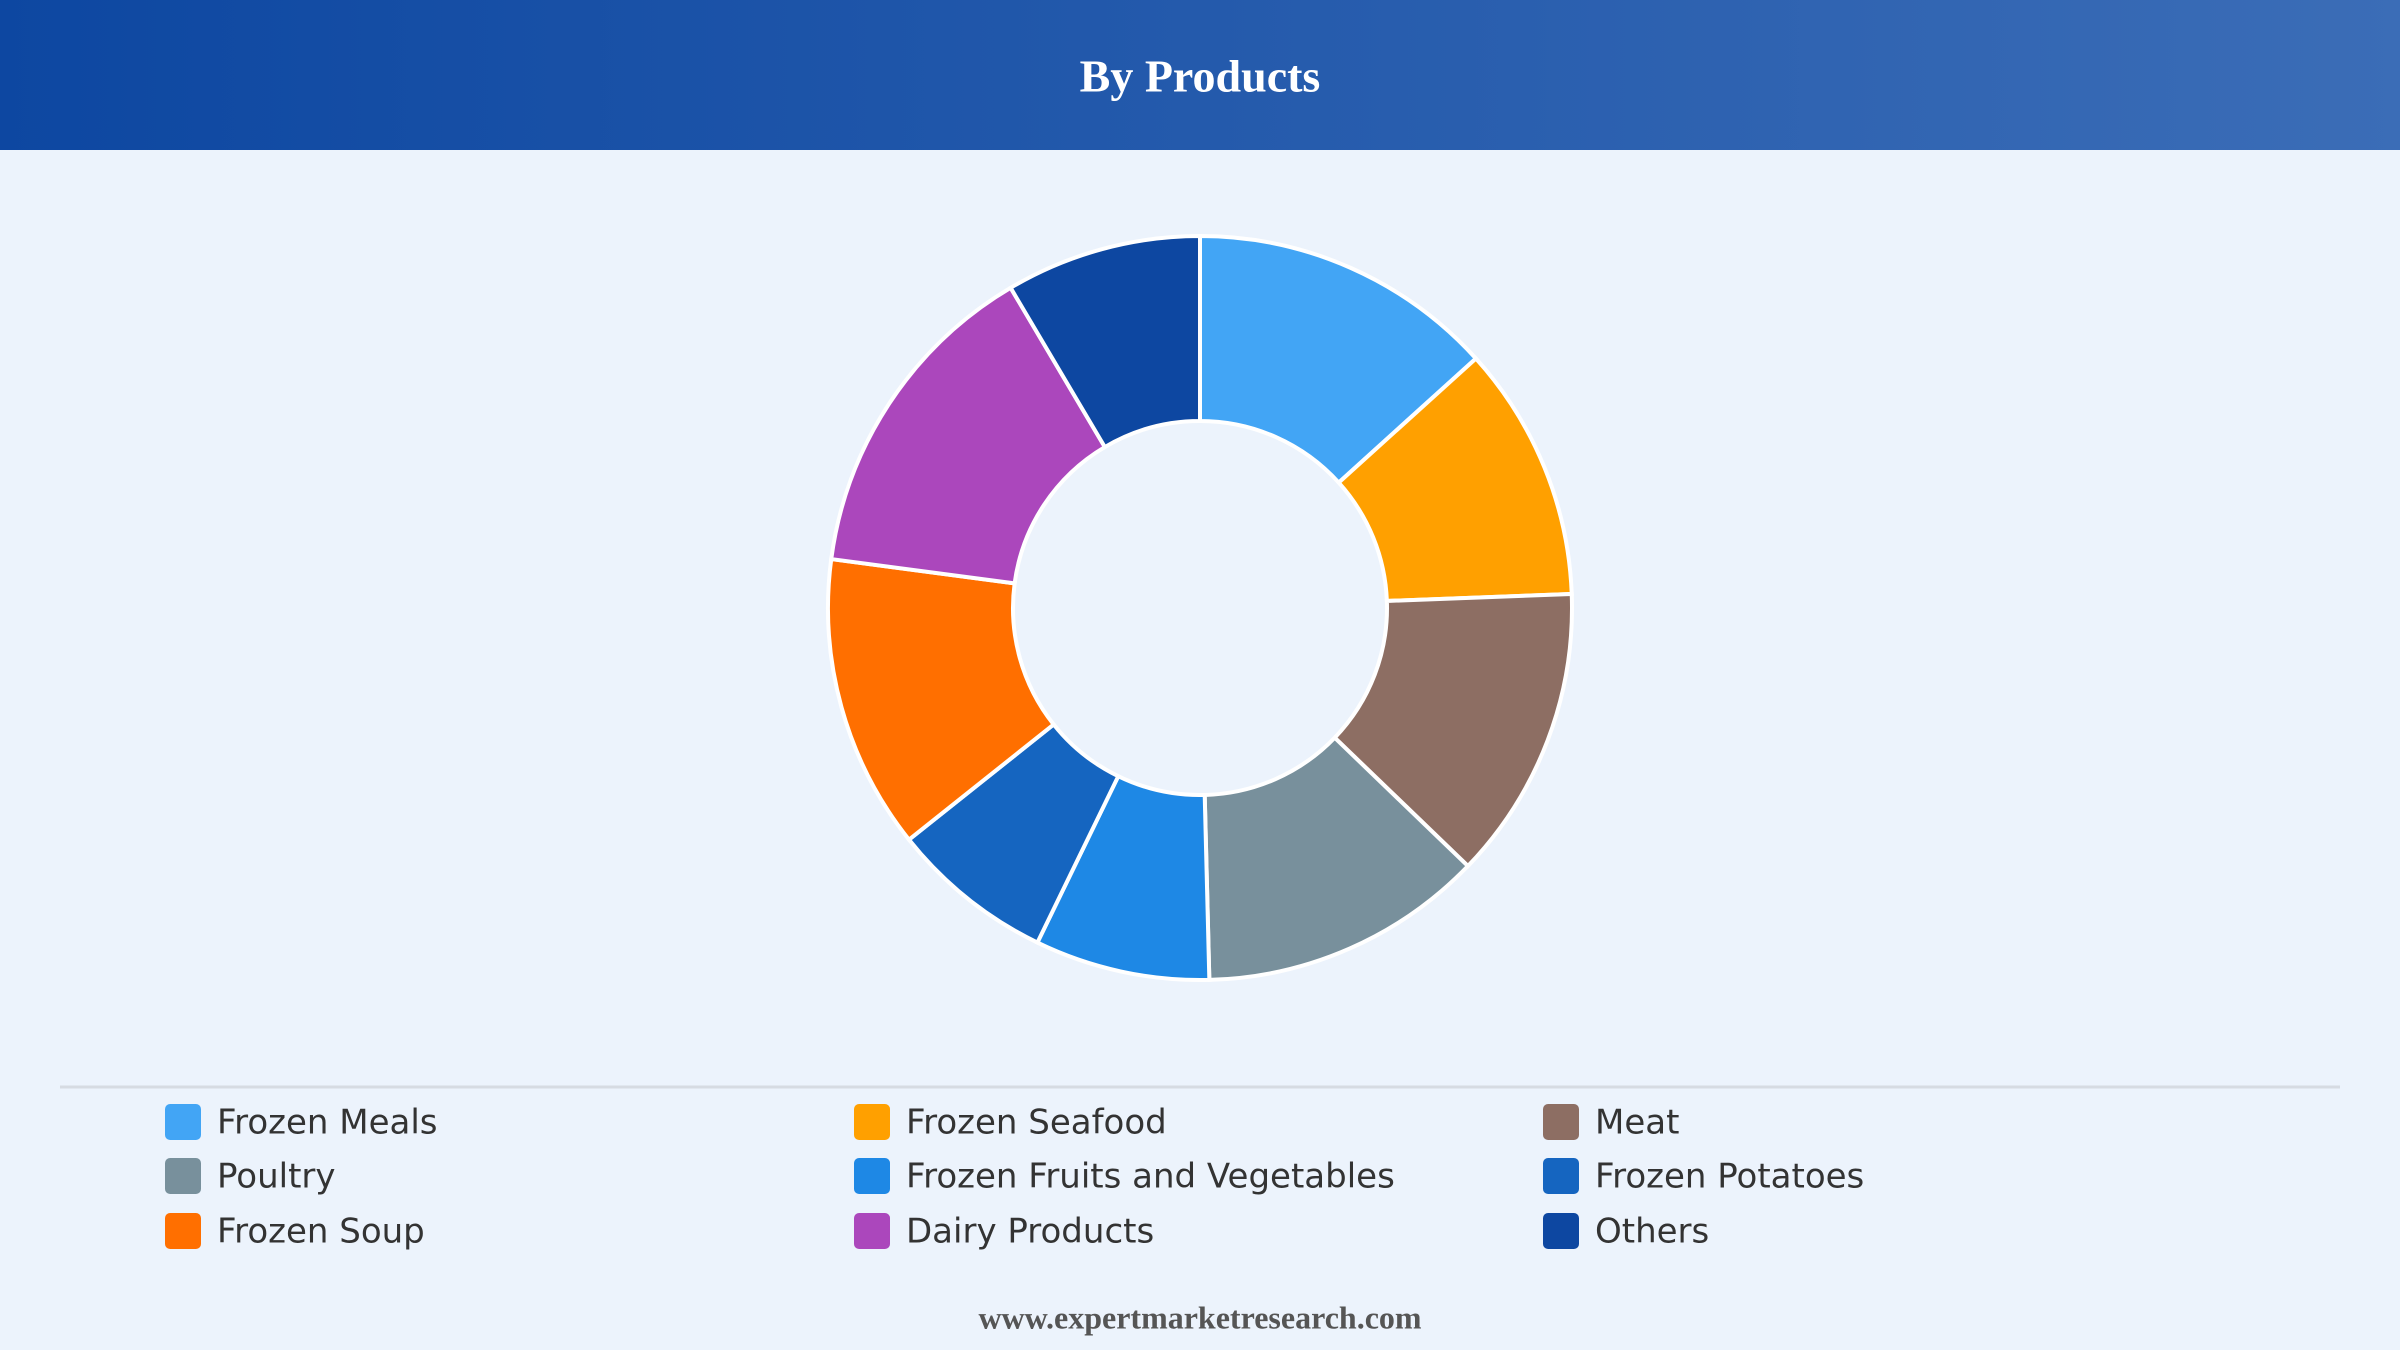  Describe the element at coordinates (1637, 1123) in the screenshot. I see `legend-label: Meat` at that location.